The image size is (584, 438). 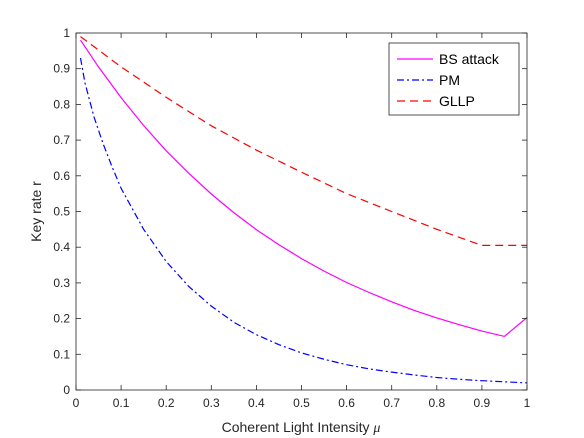 I want to click on x-tick-label: 0.9, so click(x=482, y=403).